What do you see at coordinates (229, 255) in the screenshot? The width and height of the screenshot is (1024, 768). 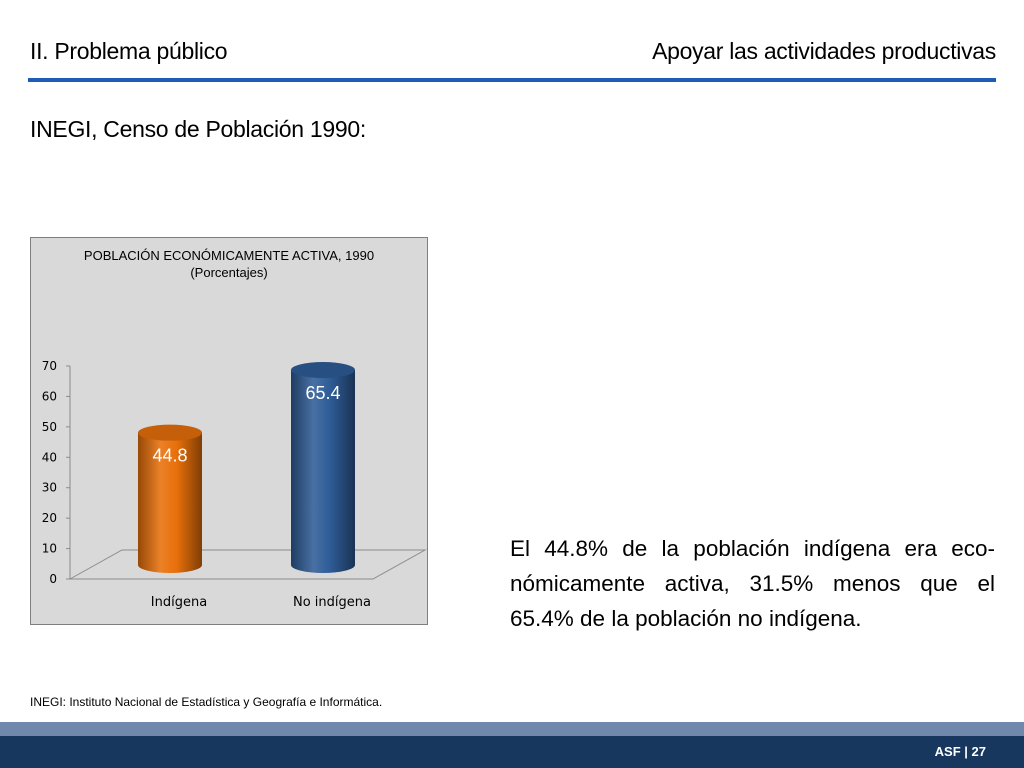 I see `chart-title: POBLACIÓN ECONÓMICAMENTE ACTIVA, 1990` at bounding box center [229, 255].